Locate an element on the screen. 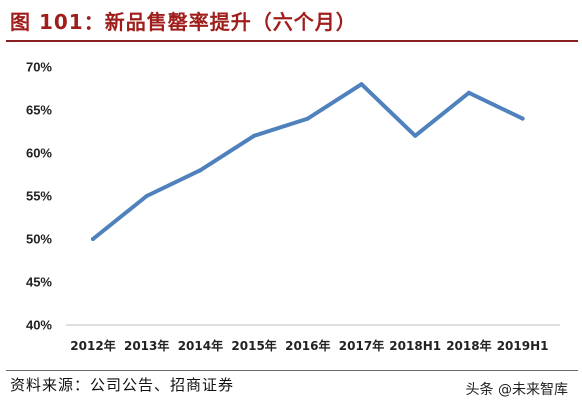 This screenshot has height=410, width=582. source-note: 资料来源：公司公告、招商证券 is located at coordinates (122, 385).